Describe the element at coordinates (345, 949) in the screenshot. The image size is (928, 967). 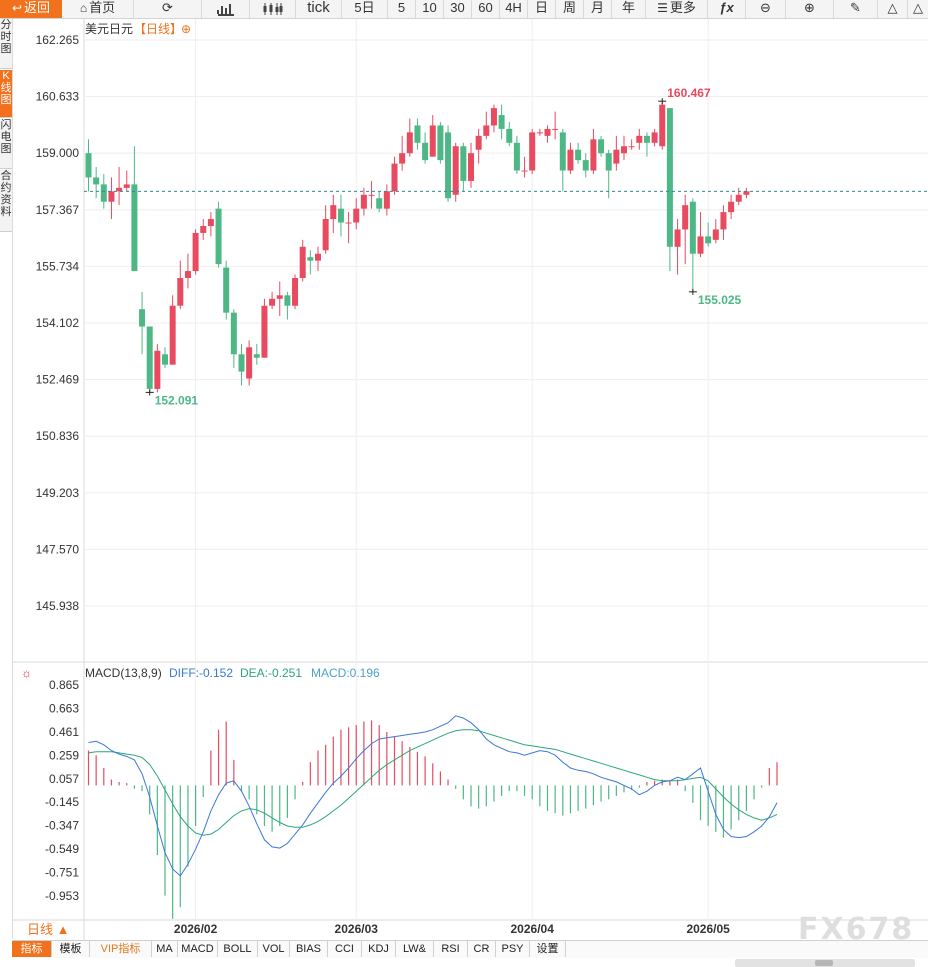
I see `indicator-cci: CCI` at that location.